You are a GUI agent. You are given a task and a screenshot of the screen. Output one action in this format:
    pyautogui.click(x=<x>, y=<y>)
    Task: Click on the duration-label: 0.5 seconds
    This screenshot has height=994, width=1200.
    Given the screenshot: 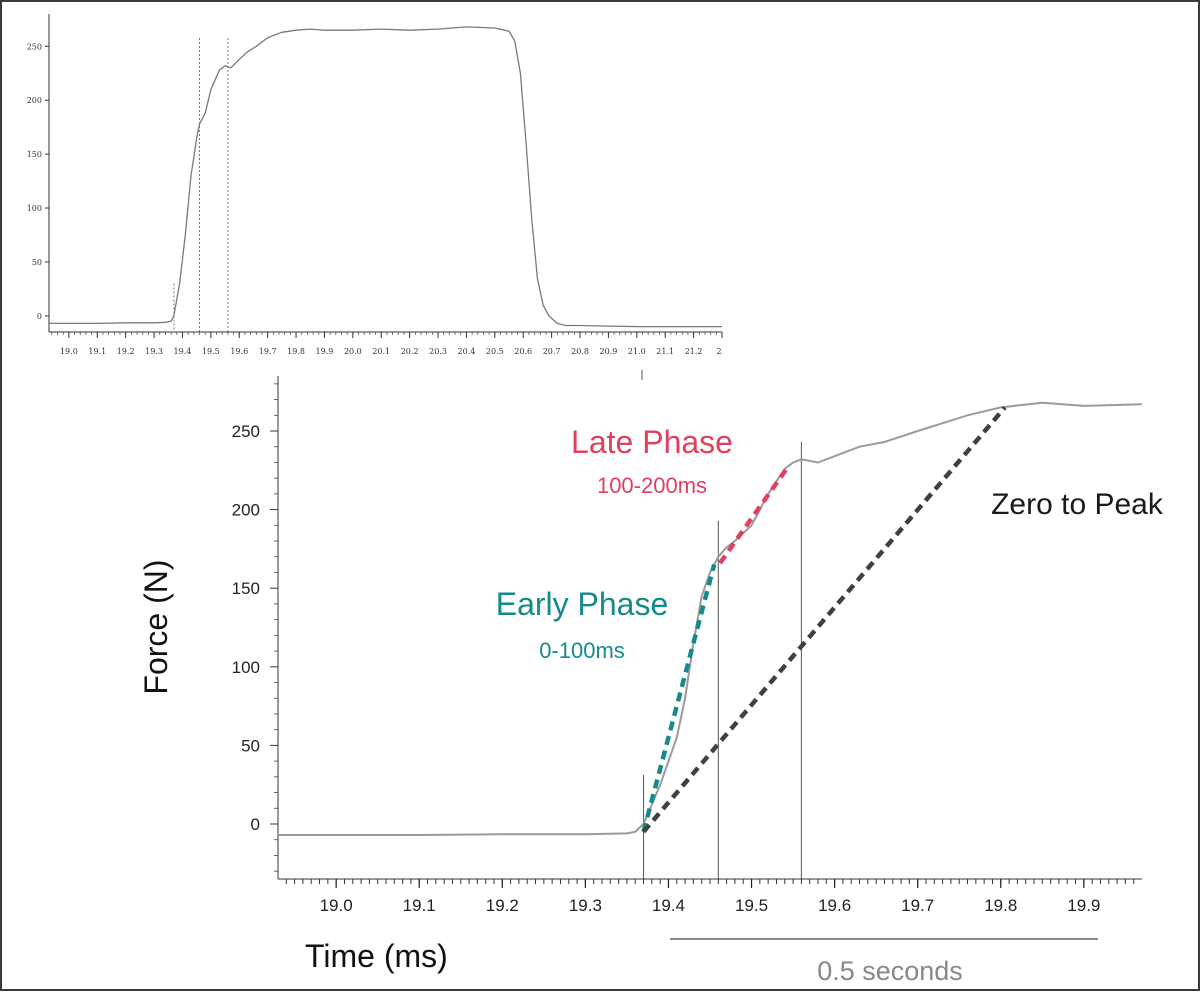 What is the action you would take?
    pyautogui.click(x=890, y=971)
    